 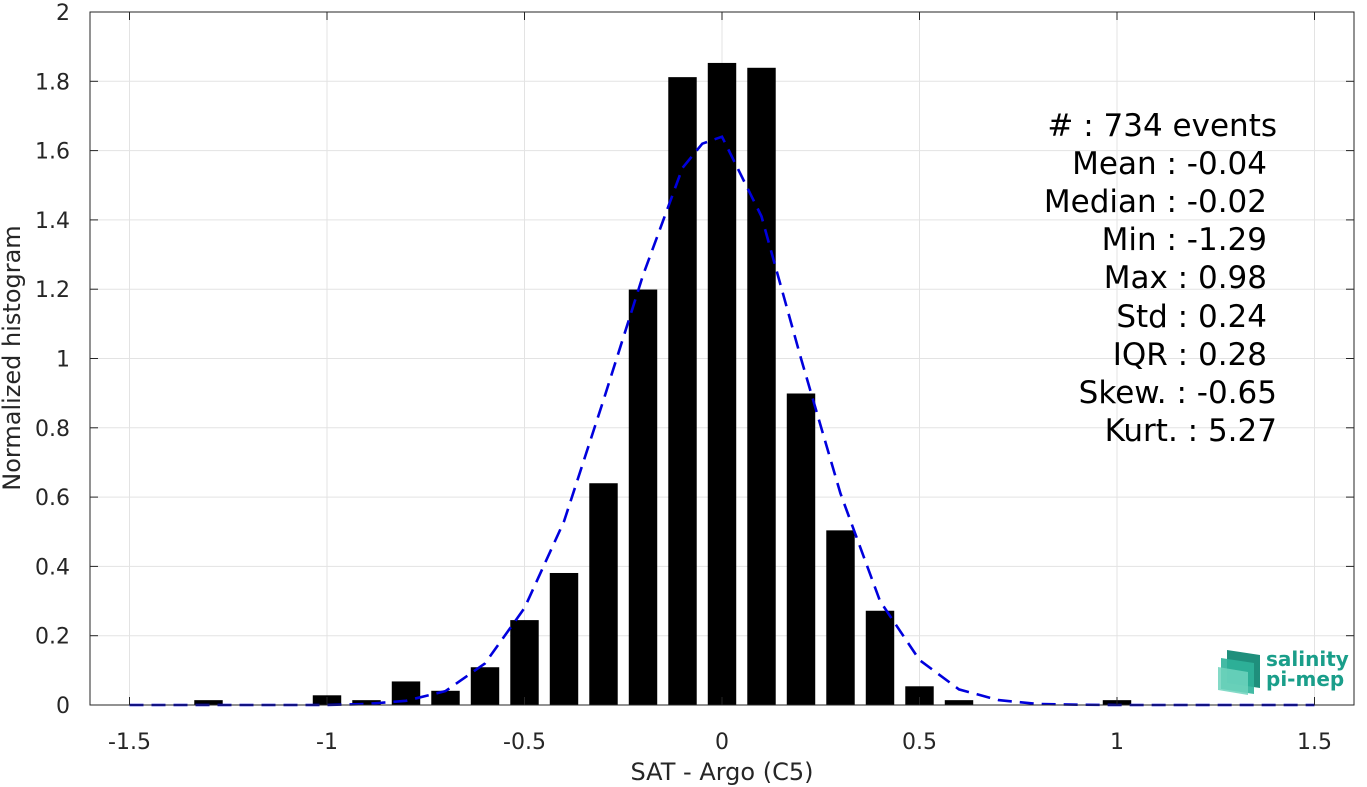 What do you see at coordinates (52, 637) in the screenshot?
I see `y-tick-label: 0.2` at bounding box center [52, 637].